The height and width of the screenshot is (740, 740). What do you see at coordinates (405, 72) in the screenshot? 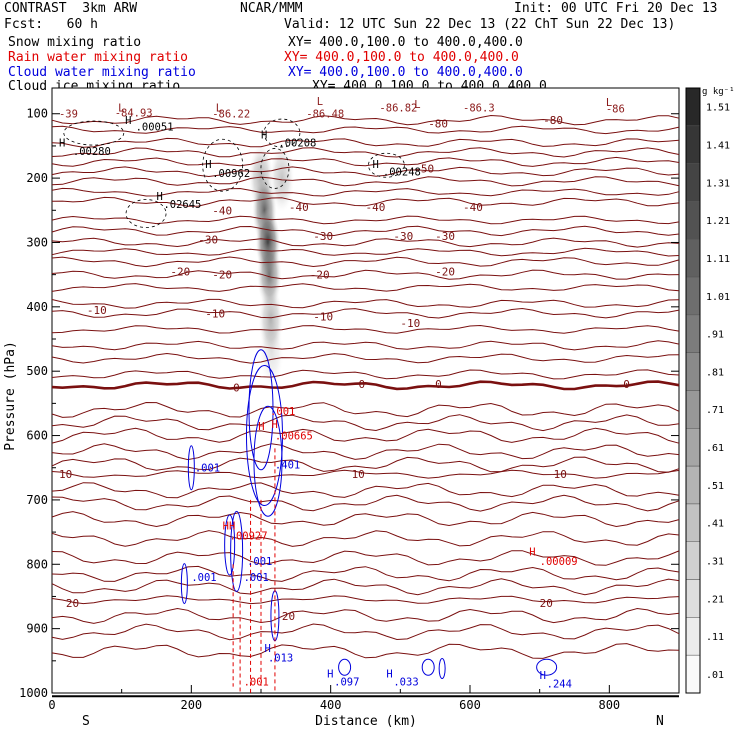
I see `field-cloudwater-xy: XY= 400.0,100.0 to 400.0,400.0` at bounding box center [405, 72].